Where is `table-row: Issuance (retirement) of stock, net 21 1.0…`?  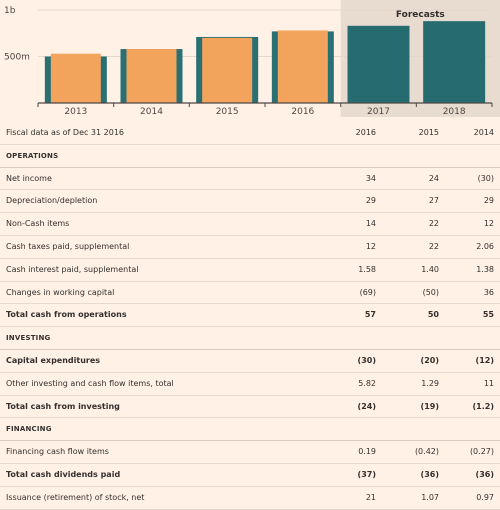
table-row: Issuance (retirement) of stock, net 21 1.0… is located at coordinates (250, 498).